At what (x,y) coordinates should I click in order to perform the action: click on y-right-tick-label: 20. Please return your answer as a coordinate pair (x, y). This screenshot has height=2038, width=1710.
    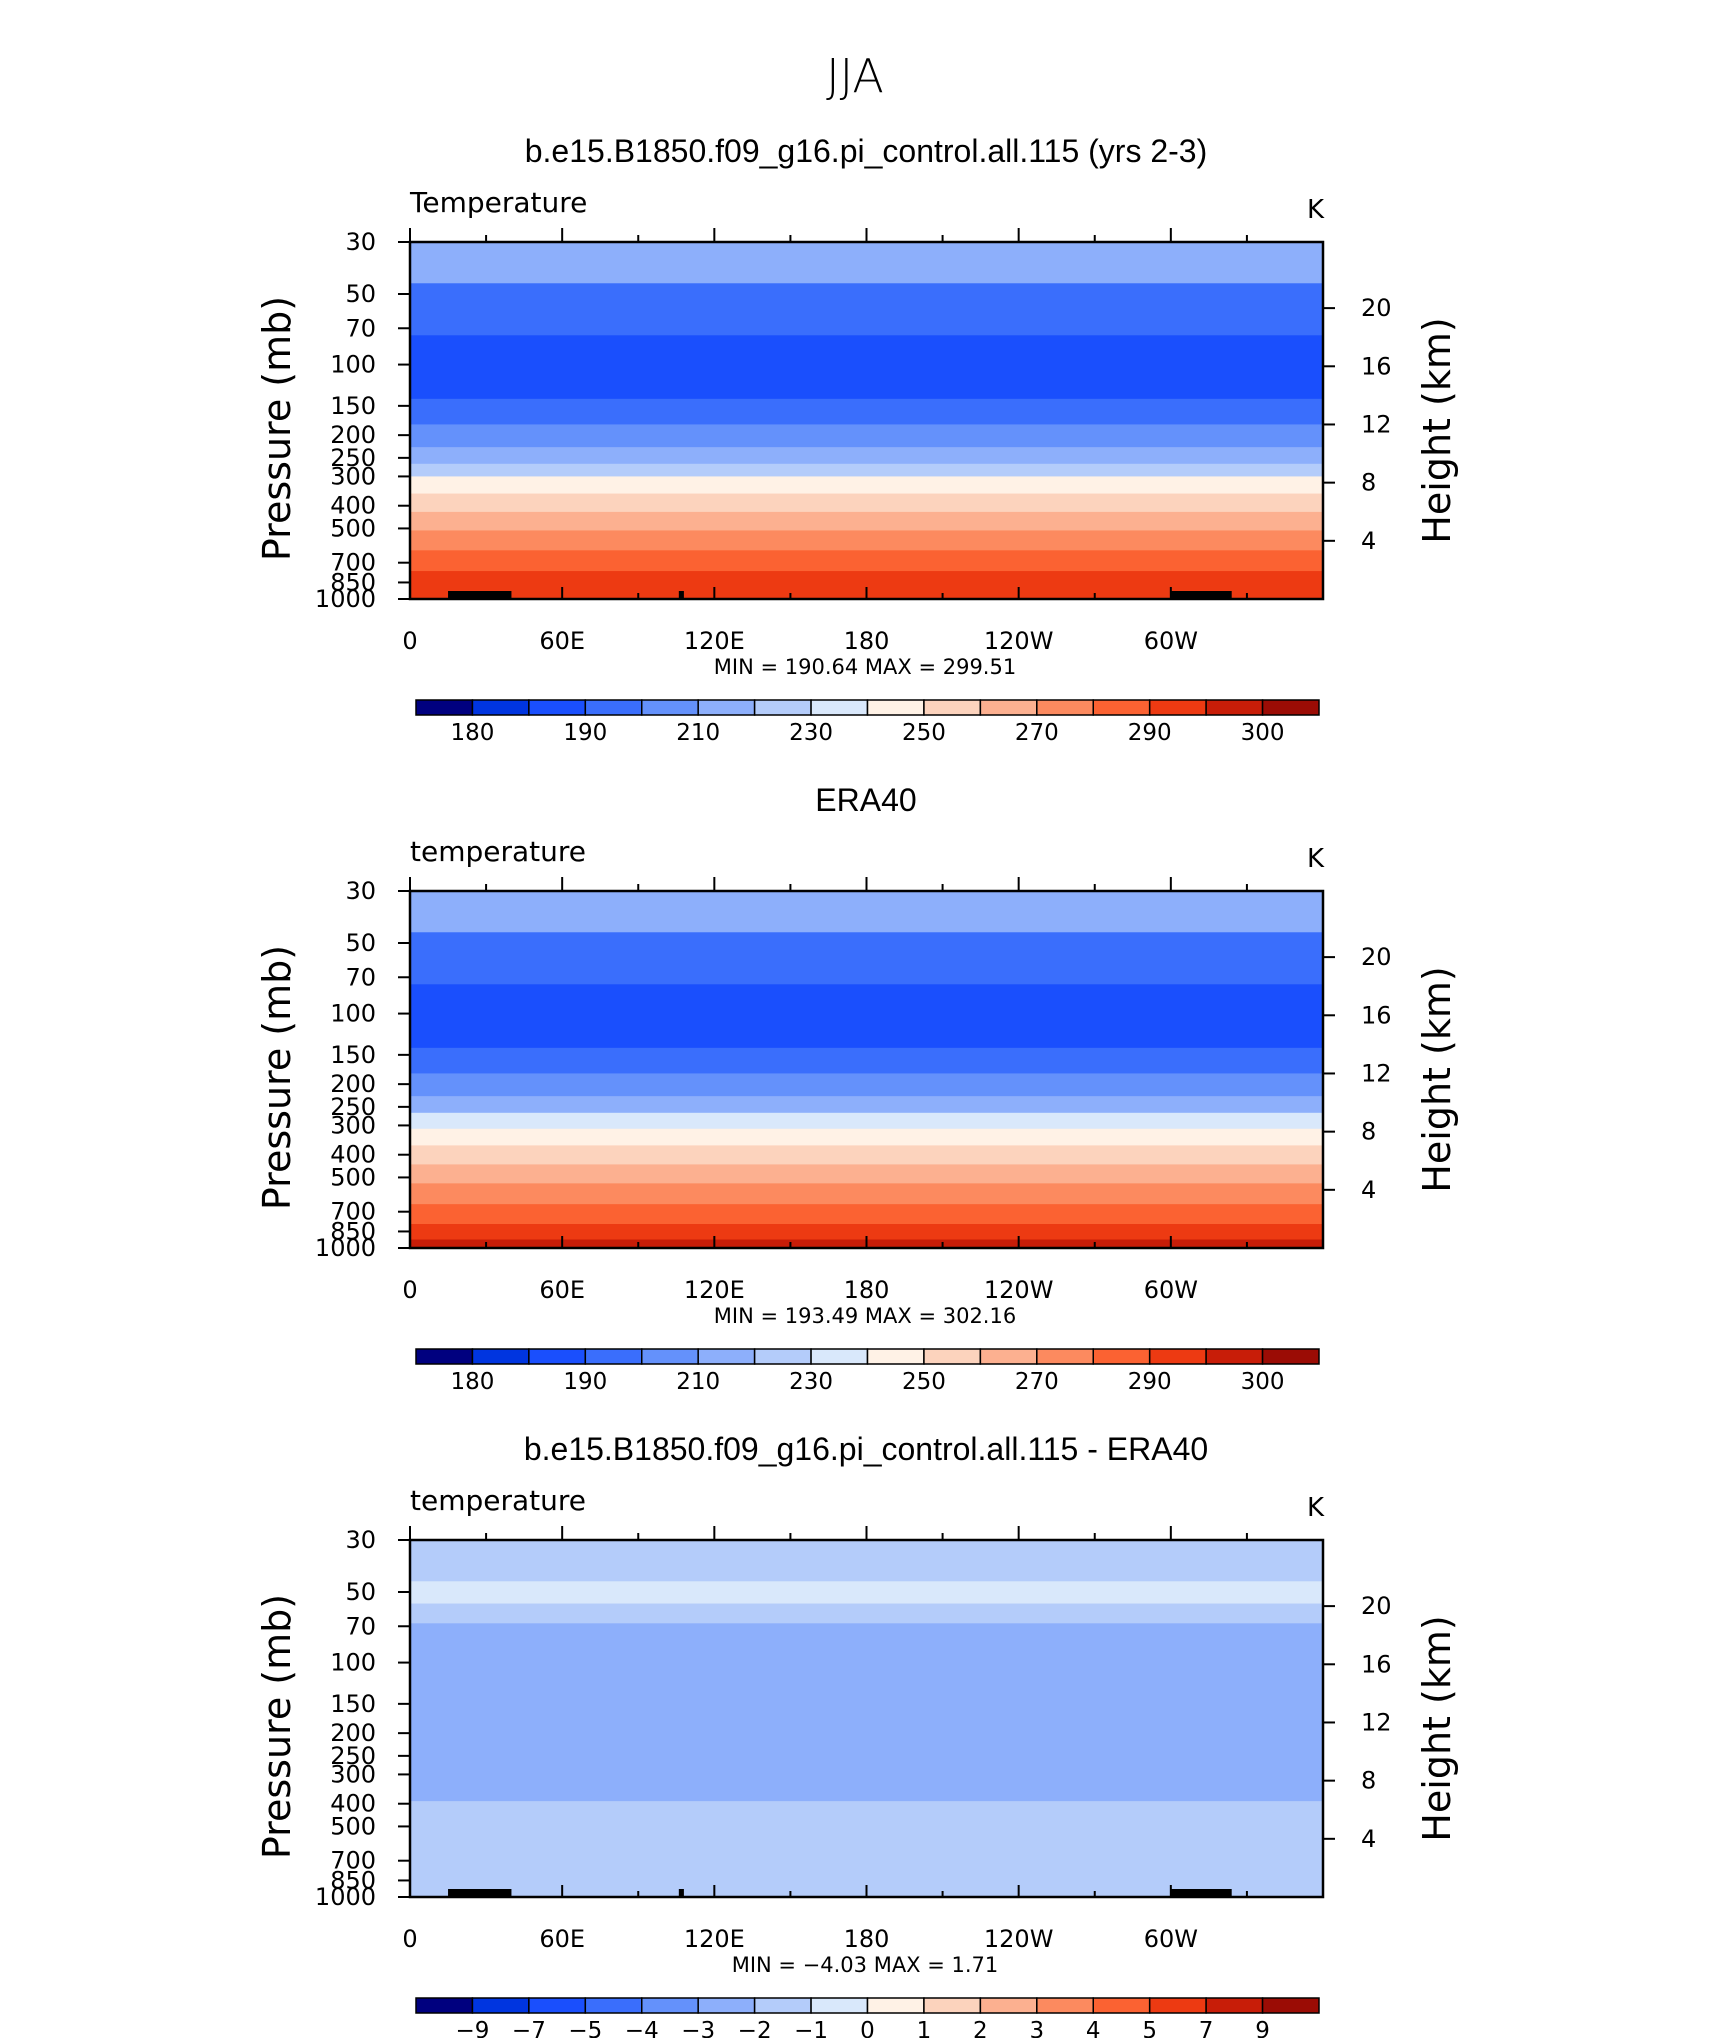
    Looking at the image, I should click on (1376, 1606).